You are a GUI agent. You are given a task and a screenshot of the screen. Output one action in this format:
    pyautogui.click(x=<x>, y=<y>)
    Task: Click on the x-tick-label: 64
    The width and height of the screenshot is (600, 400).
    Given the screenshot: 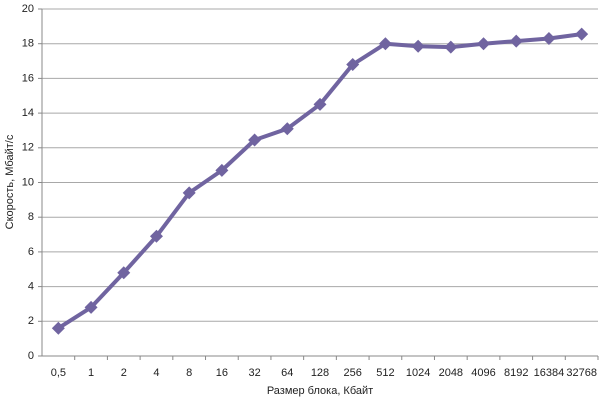 What is the action you would take?
    pyautogui.click(x=287, y=373)
    